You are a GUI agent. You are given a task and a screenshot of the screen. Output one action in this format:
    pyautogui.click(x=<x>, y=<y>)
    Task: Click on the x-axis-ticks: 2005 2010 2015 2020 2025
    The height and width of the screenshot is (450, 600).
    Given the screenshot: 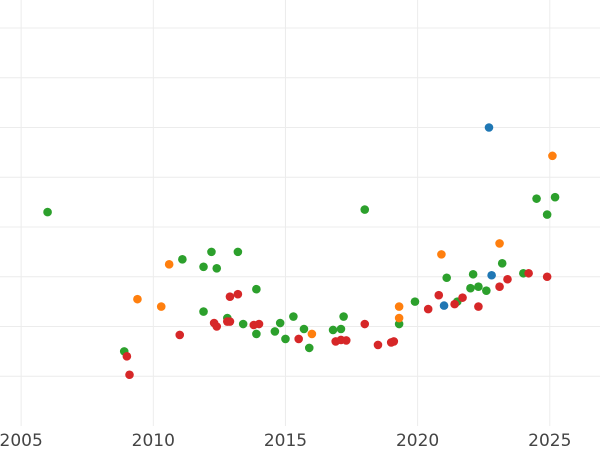 What is the action you would take?
    pyautogui.click(x=285, y=440)
    